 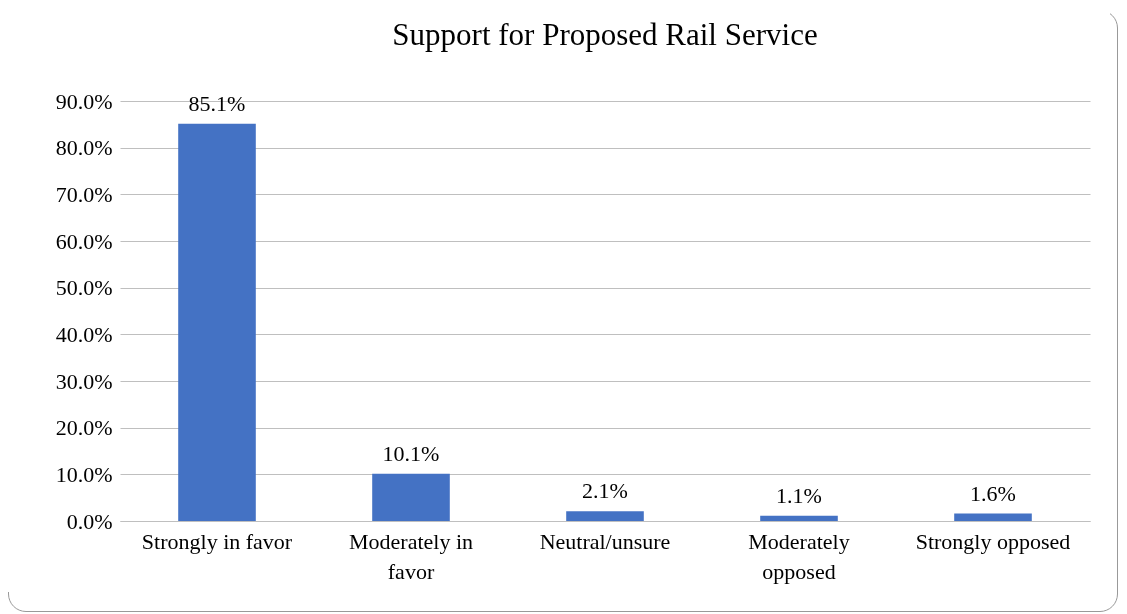 I want to click on data-label: 85.1%, so click(x=217, y=103).